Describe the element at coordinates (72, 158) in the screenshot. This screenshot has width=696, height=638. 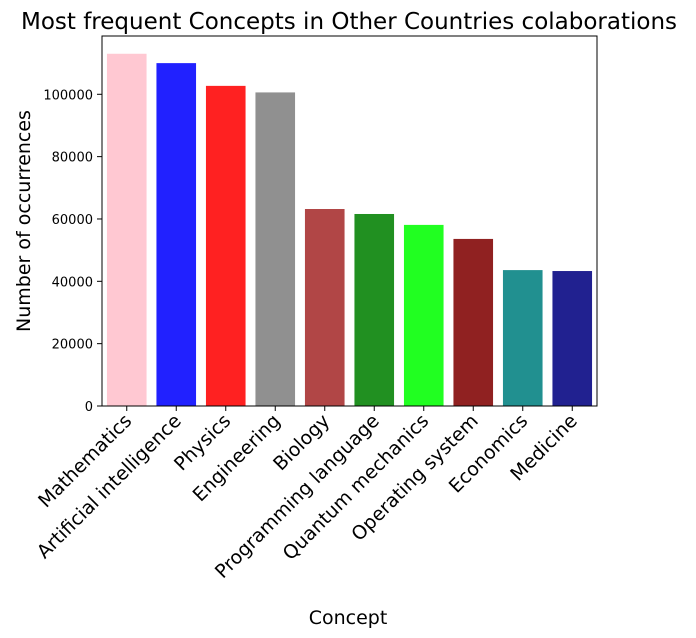
I see `y-tick-label: 80000` at that location.